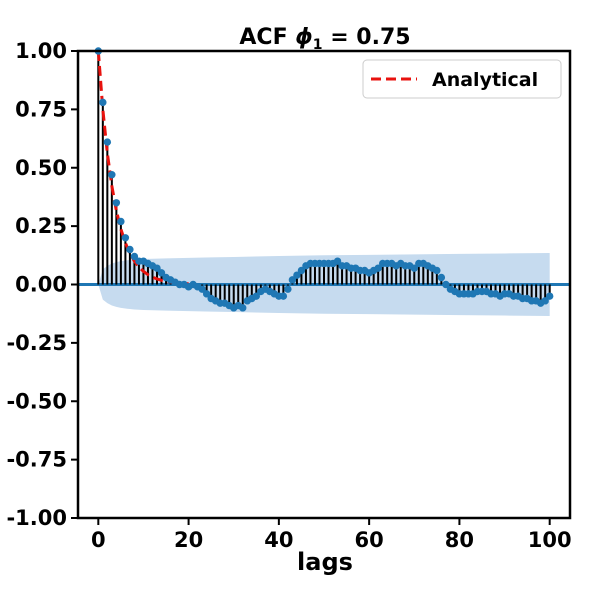  Describe the element at coordinates (324, 39) in the screenshot. I see `chart-title: ACF ϕ1 = 0.75` at that location.